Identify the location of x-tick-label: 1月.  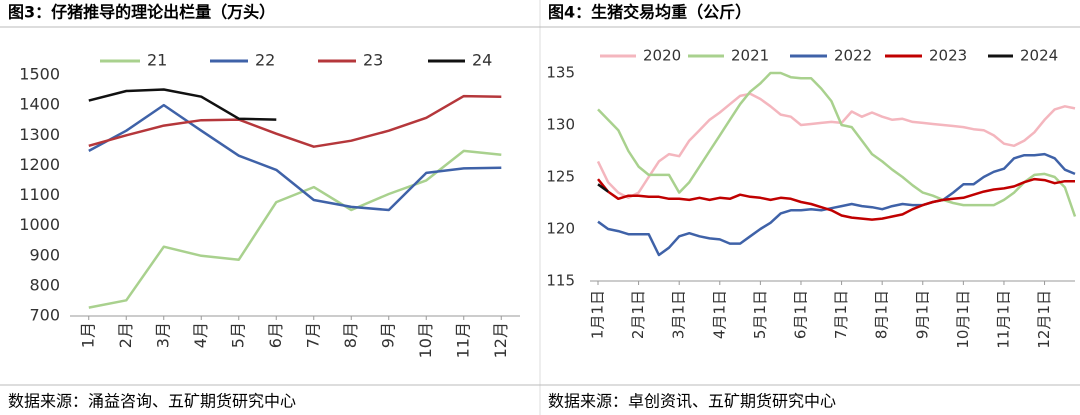
(87, 335).